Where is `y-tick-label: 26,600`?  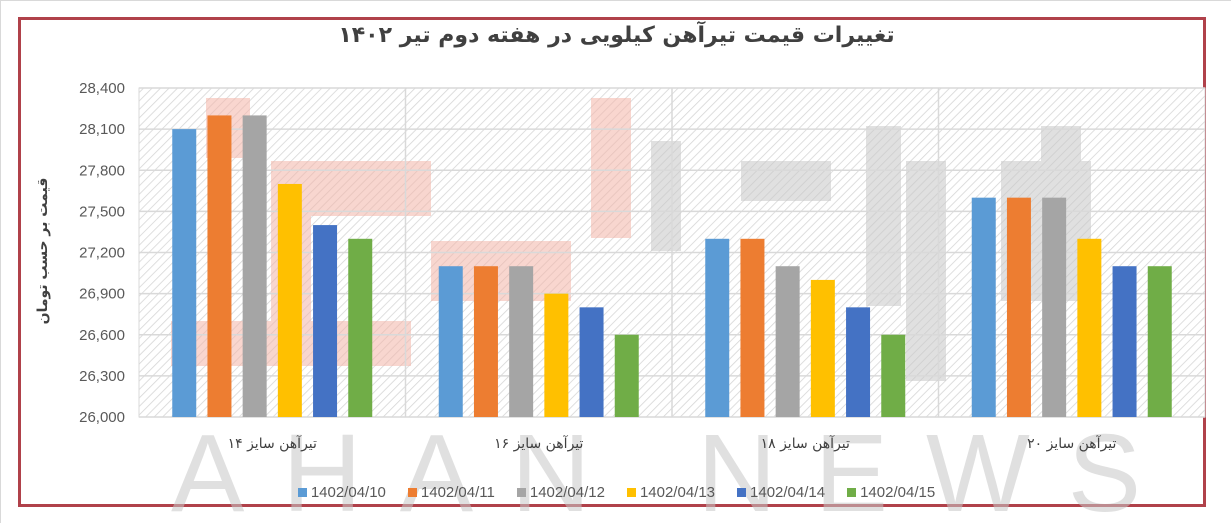 y-tick-label: 26,600 is located at coordinates (102, 335).